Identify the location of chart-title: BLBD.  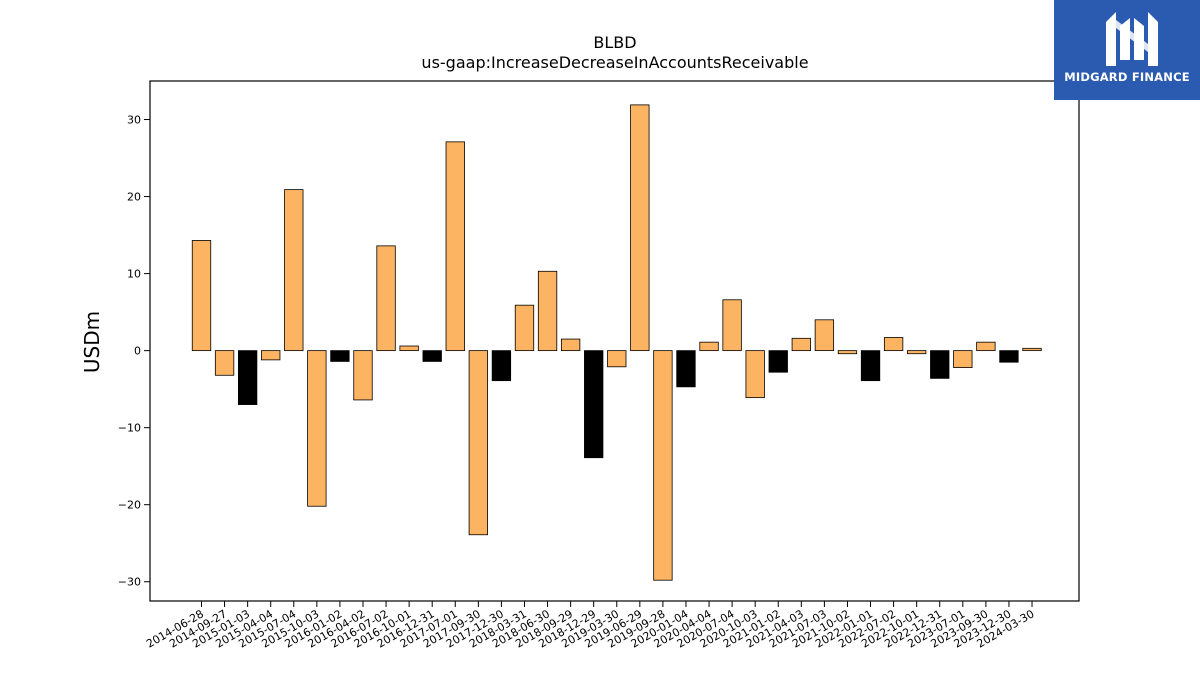
(614, 42).